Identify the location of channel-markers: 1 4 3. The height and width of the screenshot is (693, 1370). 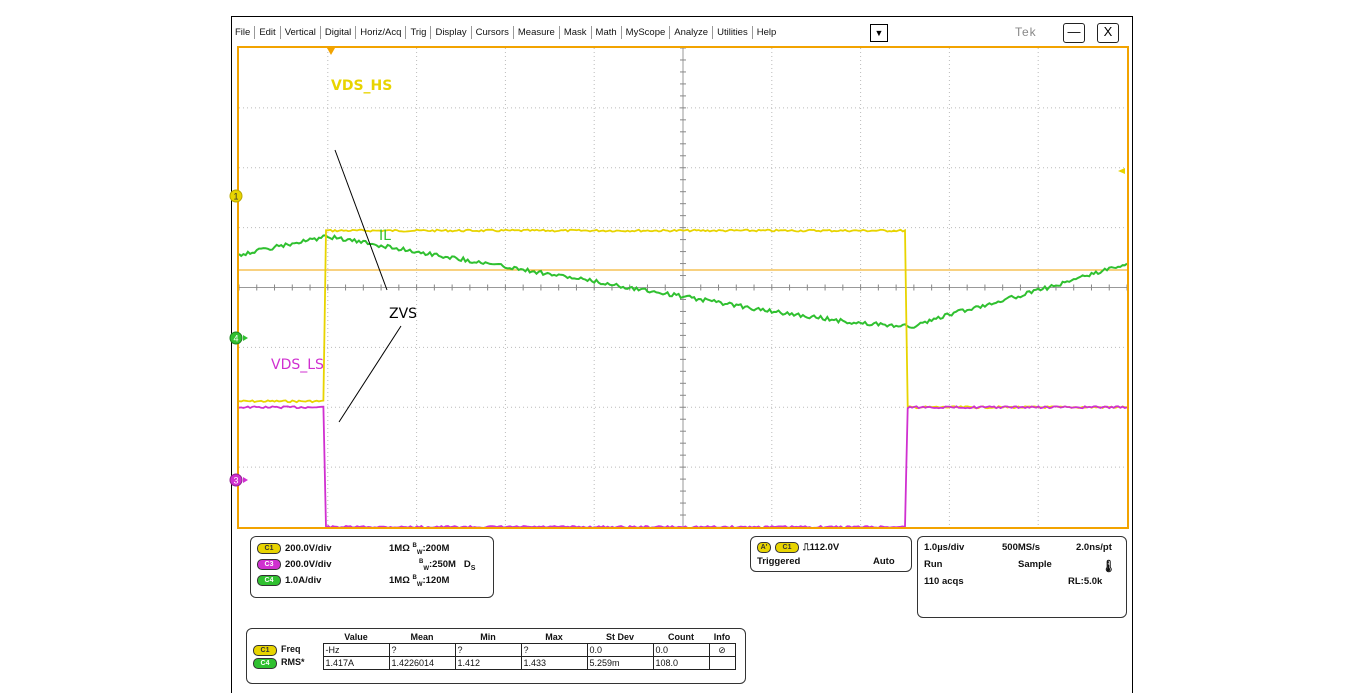
(238, 338).